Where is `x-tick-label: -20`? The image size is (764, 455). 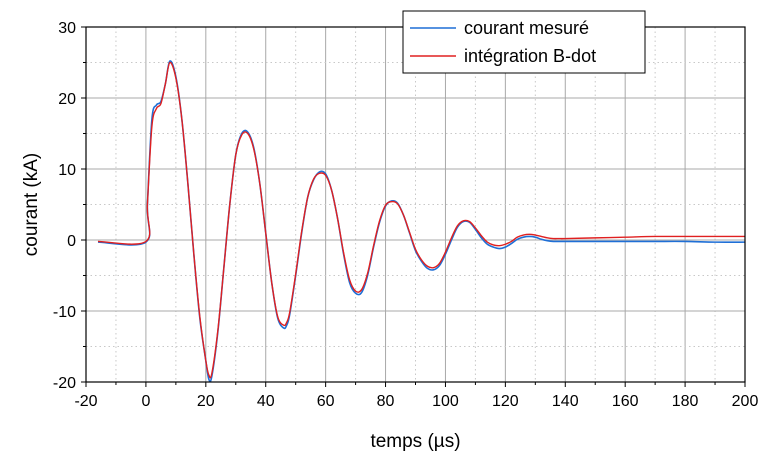 x-tick-label: -20 is located at coordinates (85, 401).